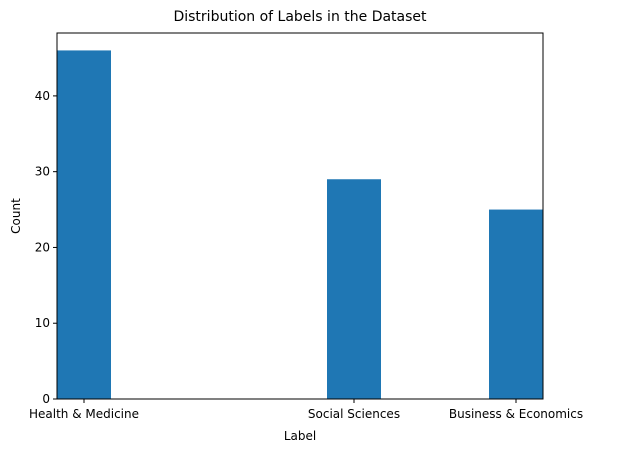 This screenshot has height=453, width=617. What do you see at coordinates (300, 436) in the screenshot?
I see `x-axis-label: Label` at bounding box center [300, 436].